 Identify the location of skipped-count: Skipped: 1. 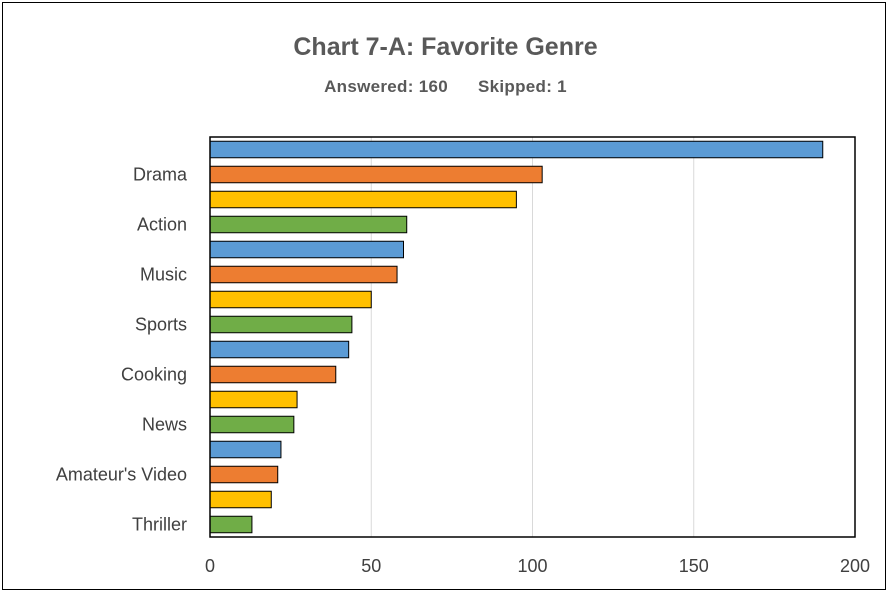
(522, 86).